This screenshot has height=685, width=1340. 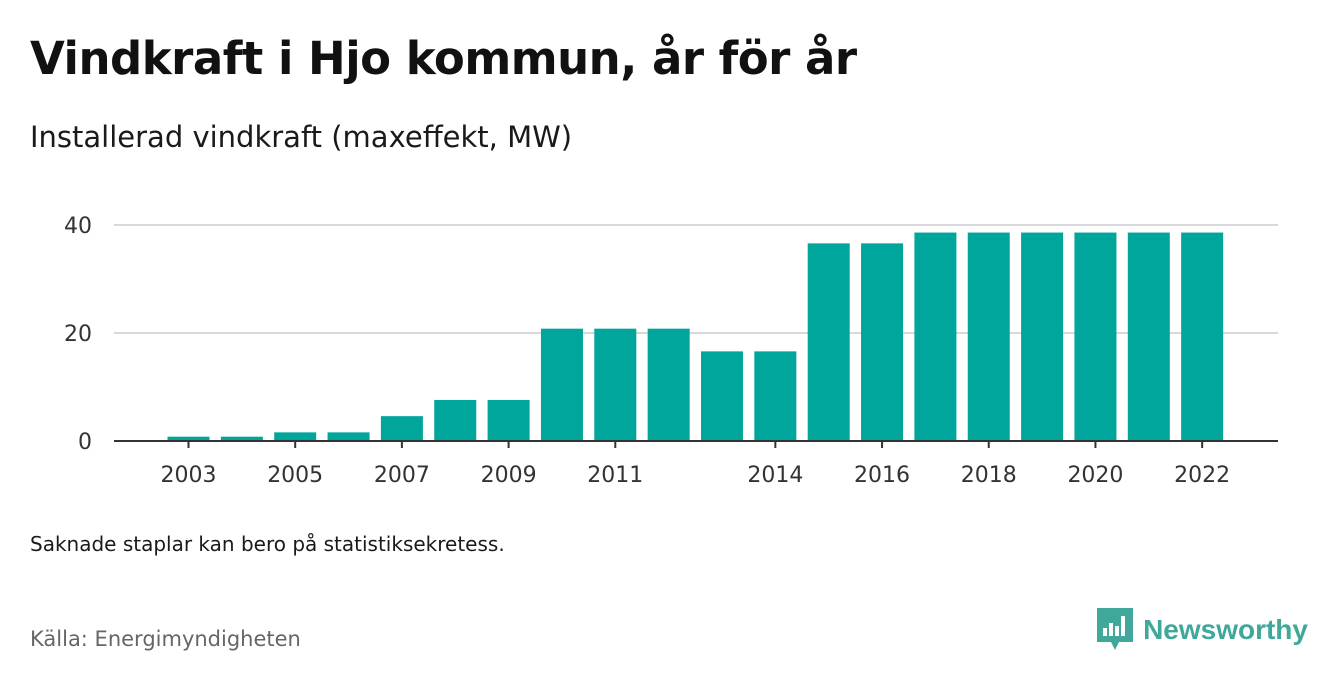 What do you see at coordinates (509, 475) in the screenshot?
I see `x-tick-label: 2009` at bounding box center [509, 475].